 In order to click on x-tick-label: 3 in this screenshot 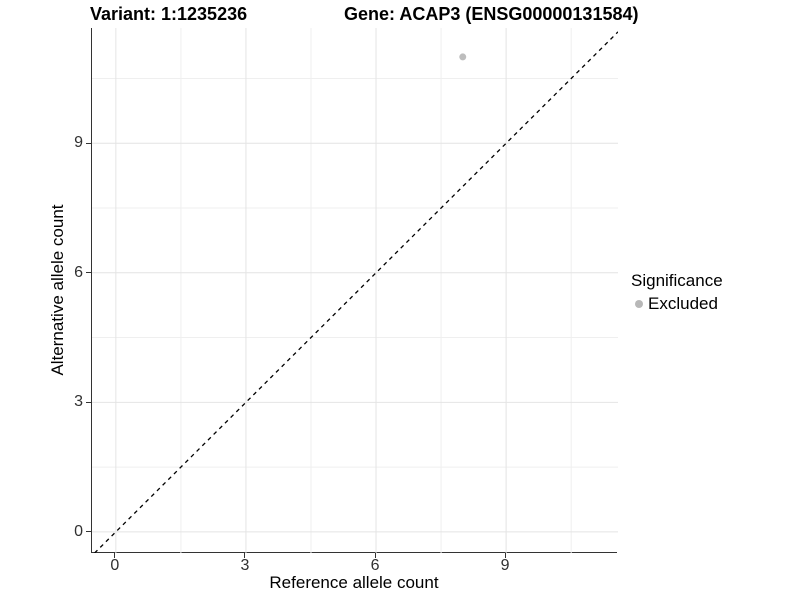, I will do `click(245, 565)`.